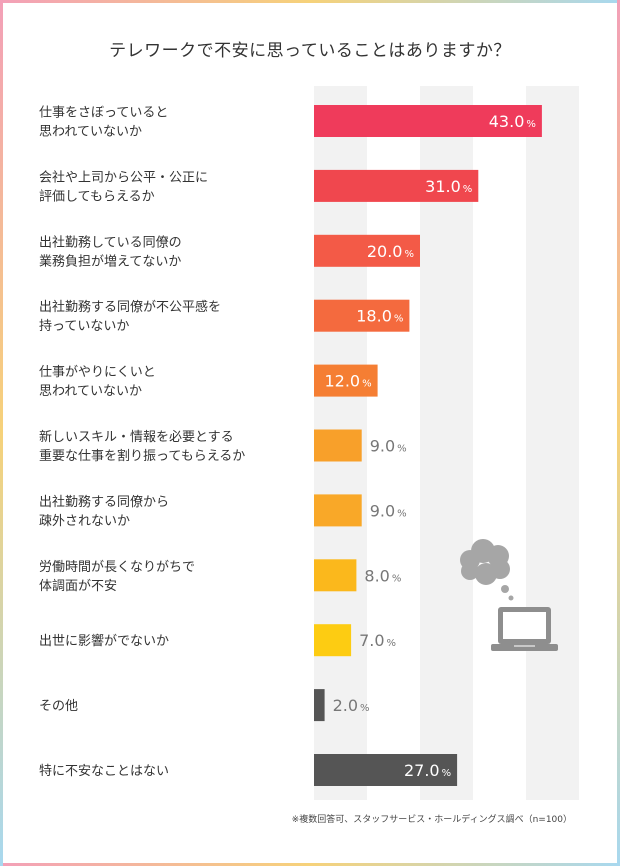 Image resolution: width=620 pixels, height=866 pixels. Describe the element at coordinates (310, 51) in the screenshot. I see `chart-title: テレワークで不安に思っていることはありますか？` at that location.